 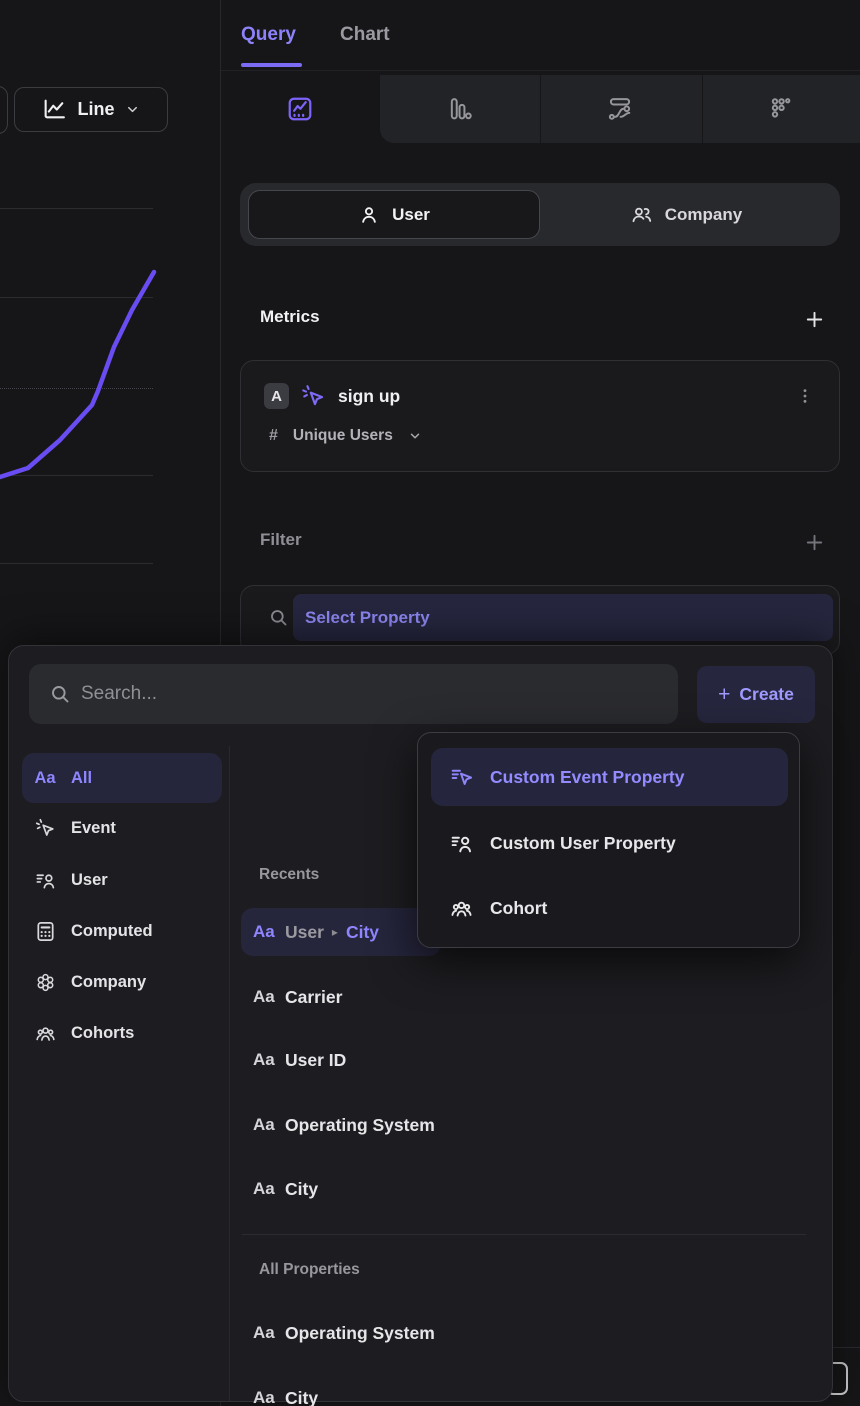 I want to click on tab-chart: Chart, so click(x=365, y=34).